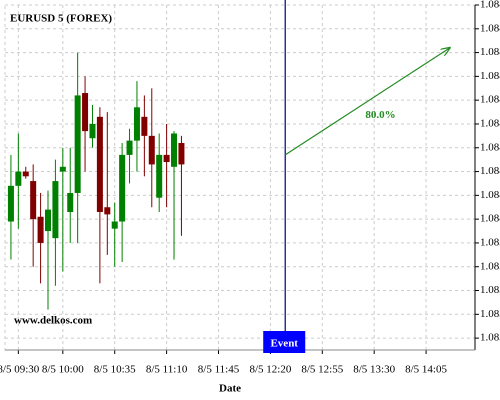 The width and height of the screenshot is (500, 400). Describe the element at coordinates (367, 102) in the screenshot. I see `forecast-arrow` at that location.